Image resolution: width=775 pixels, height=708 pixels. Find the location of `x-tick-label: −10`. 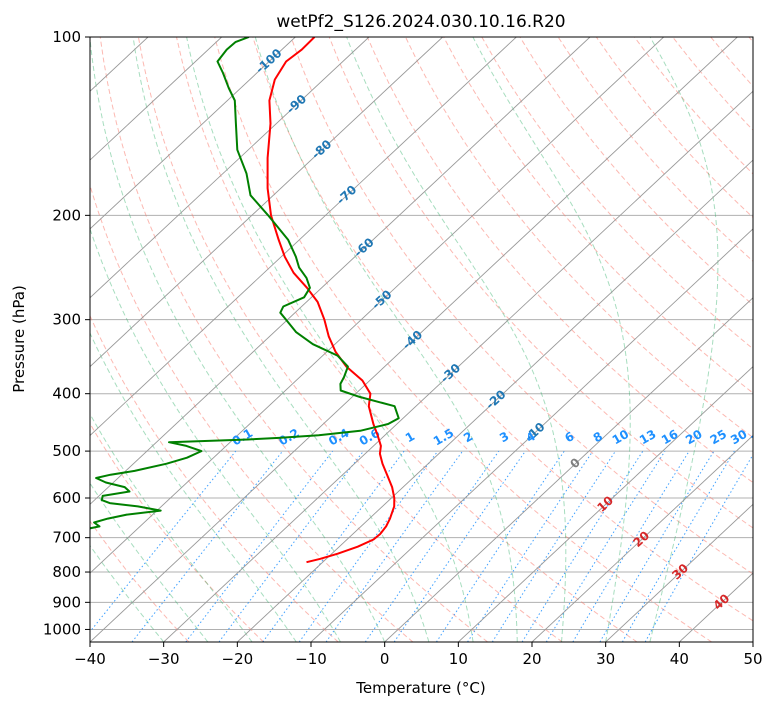

x-tick-label: −10 is located at coordinates (311, 659).